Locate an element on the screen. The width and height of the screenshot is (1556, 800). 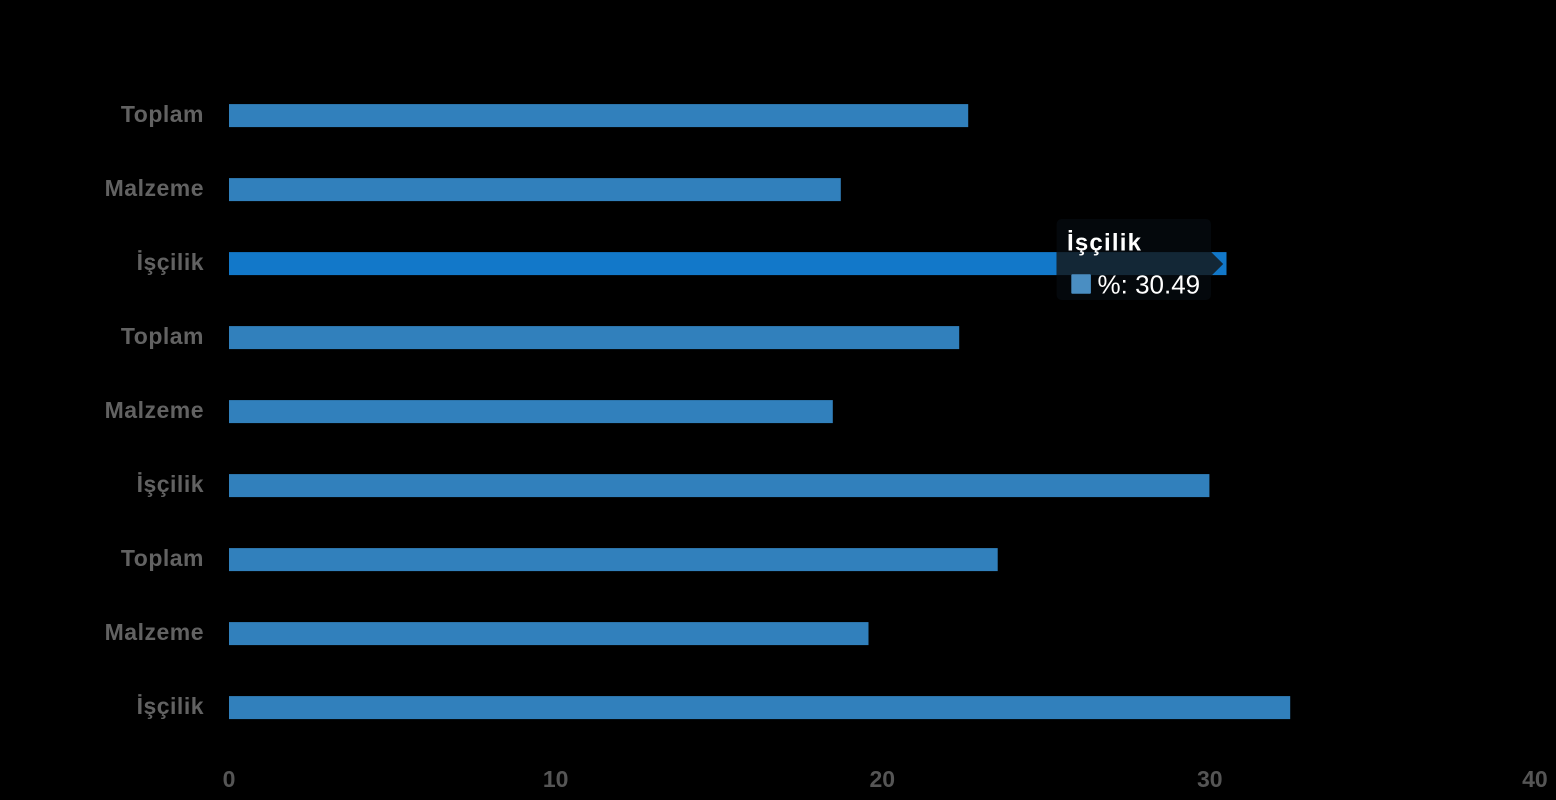
svg-text: 20 is located at coordinates (883, 779).